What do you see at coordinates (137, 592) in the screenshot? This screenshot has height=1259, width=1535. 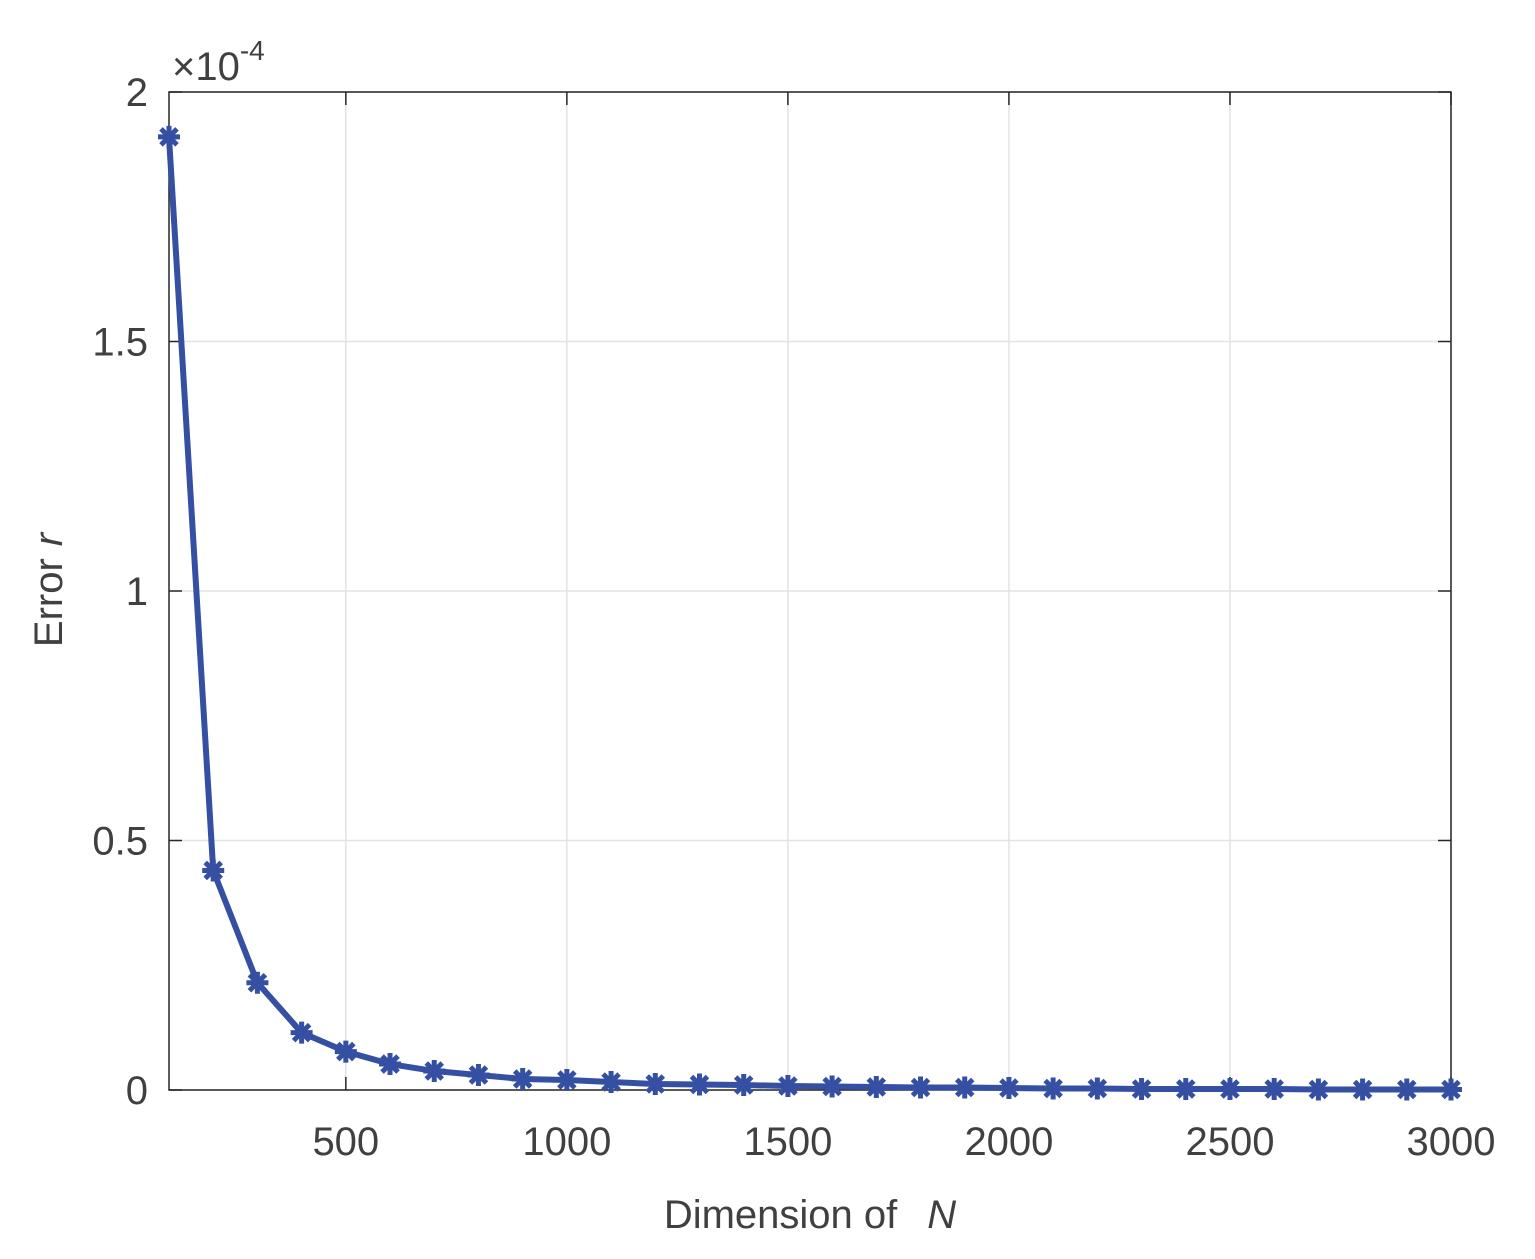 I see `y-tick-label: 1` at bounding box center [137, 592].